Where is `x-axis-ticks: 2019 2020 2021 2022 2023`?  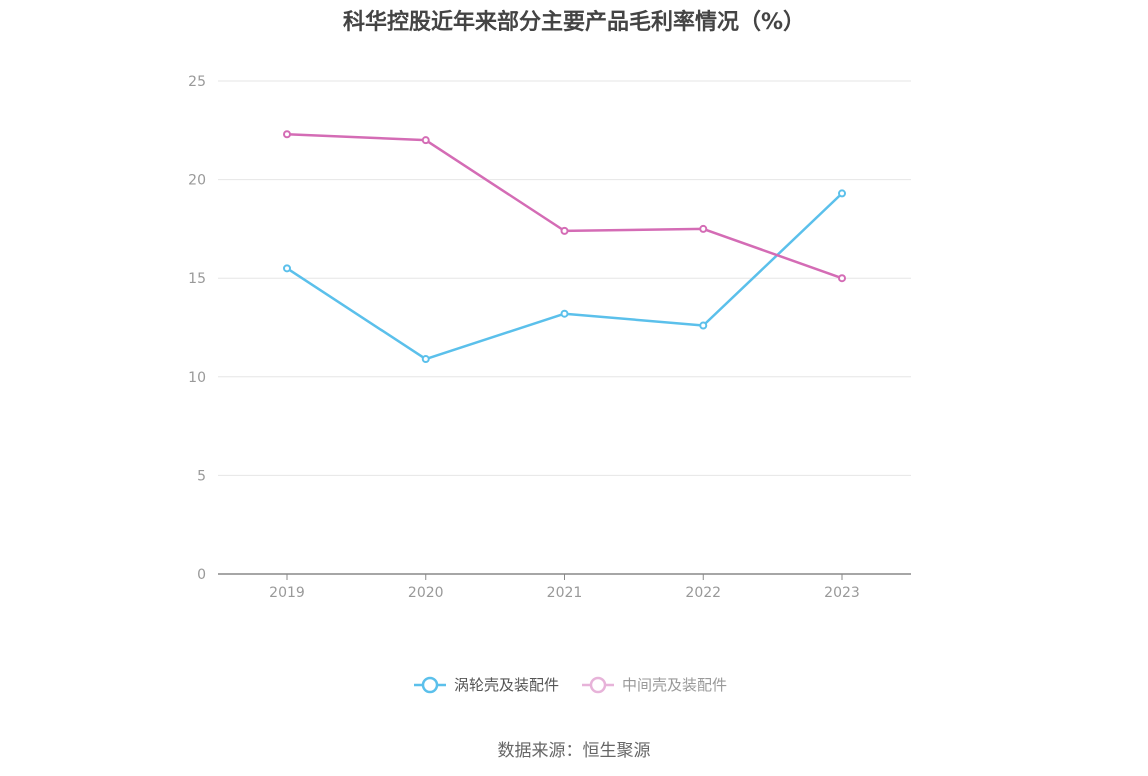 x-axis-ticks: 2019 2020 2021 2022 2023 is located at coordinates (564, 587).